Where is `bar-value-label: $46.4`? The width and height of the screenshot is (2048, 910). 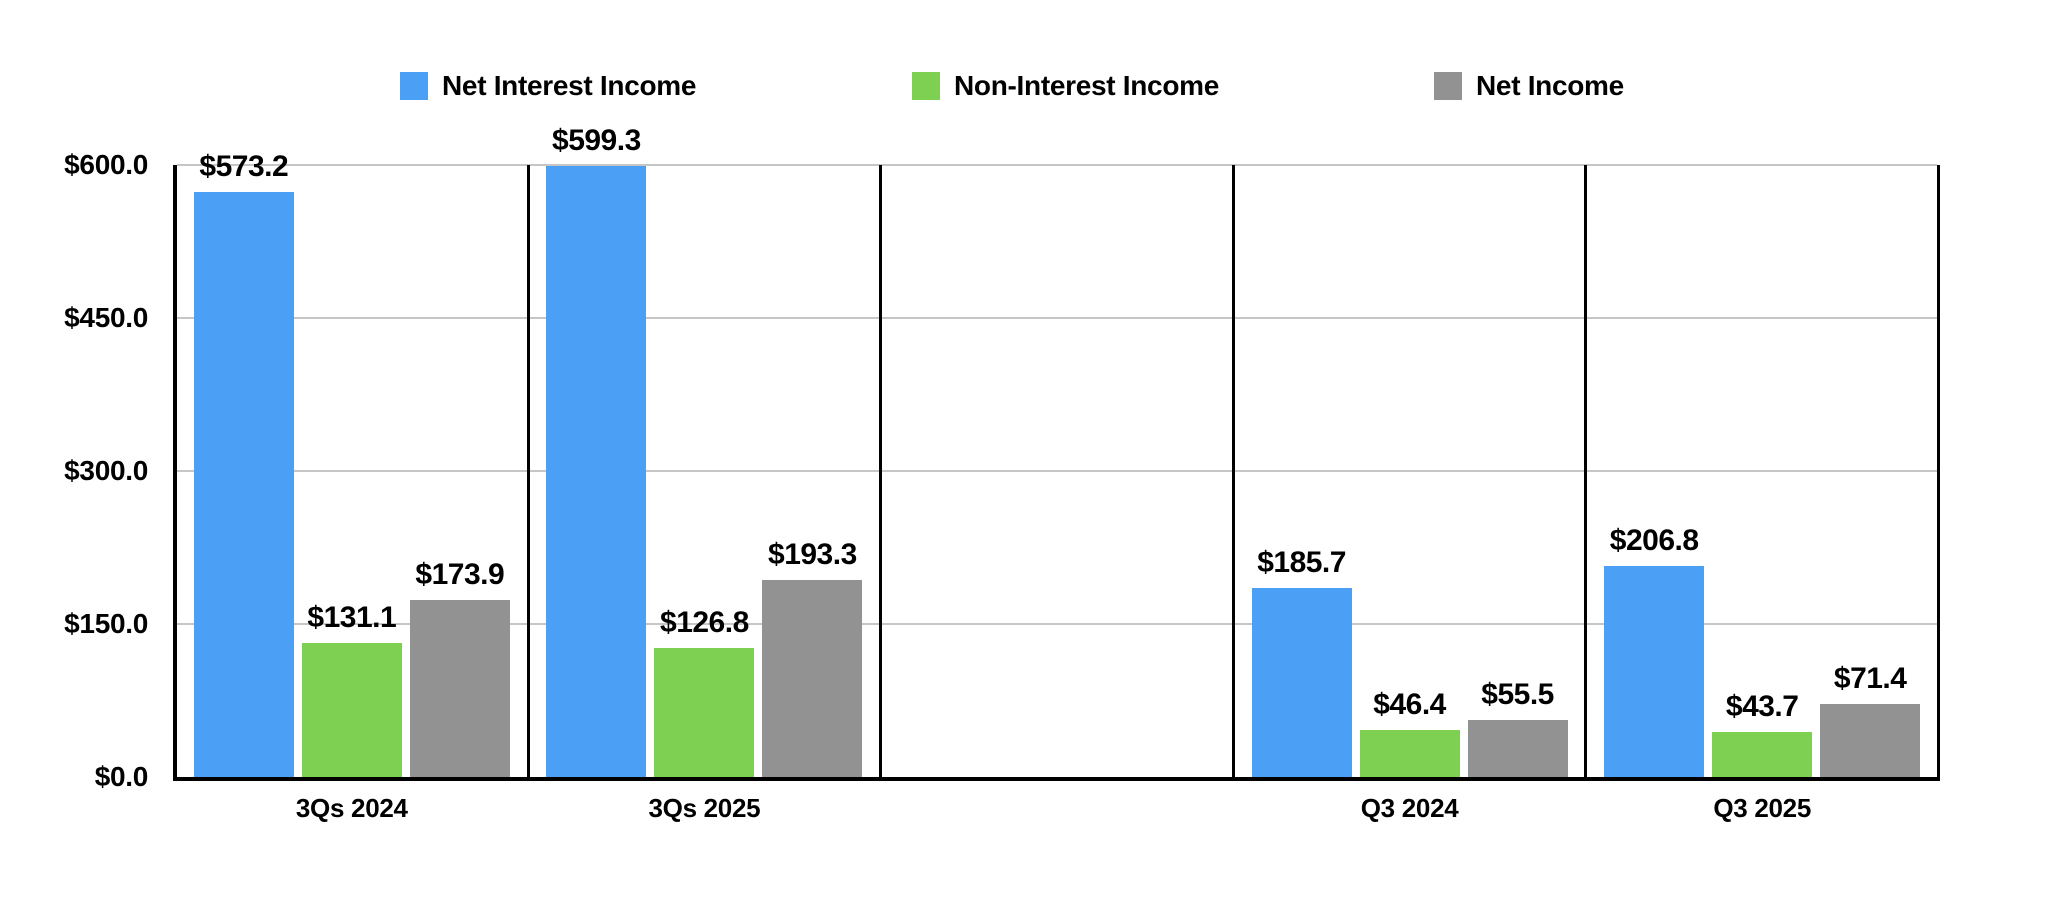
bar-value-label: $46.4 is located at coordinates (1409, 704).